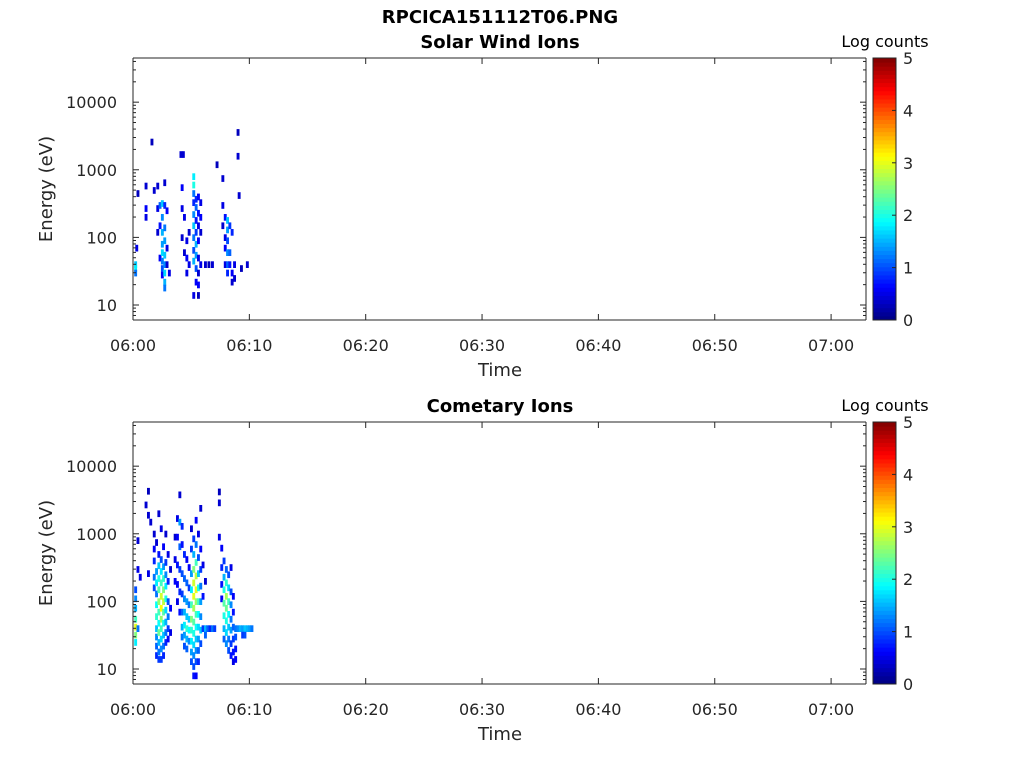 This screenshot has height=768, width=1024. What do you see at coordinates (107, 669) in the screenshot?
I see `y-tick-label: 10` at bounding box center [107, 669].